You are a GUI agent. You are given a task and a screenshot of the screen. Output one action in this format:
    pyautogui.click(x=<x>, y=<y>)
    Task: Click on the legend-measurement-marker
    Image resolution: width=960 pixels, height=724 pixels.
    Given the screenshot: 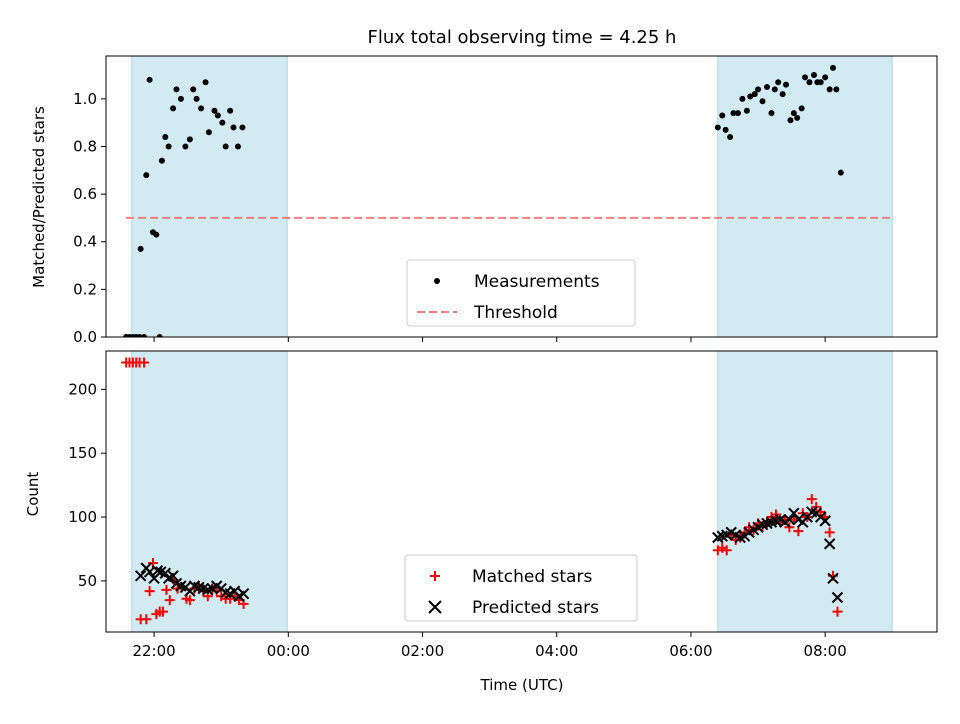 What is the action you would take?
    pyautogui.click(x=437, y=281)
    